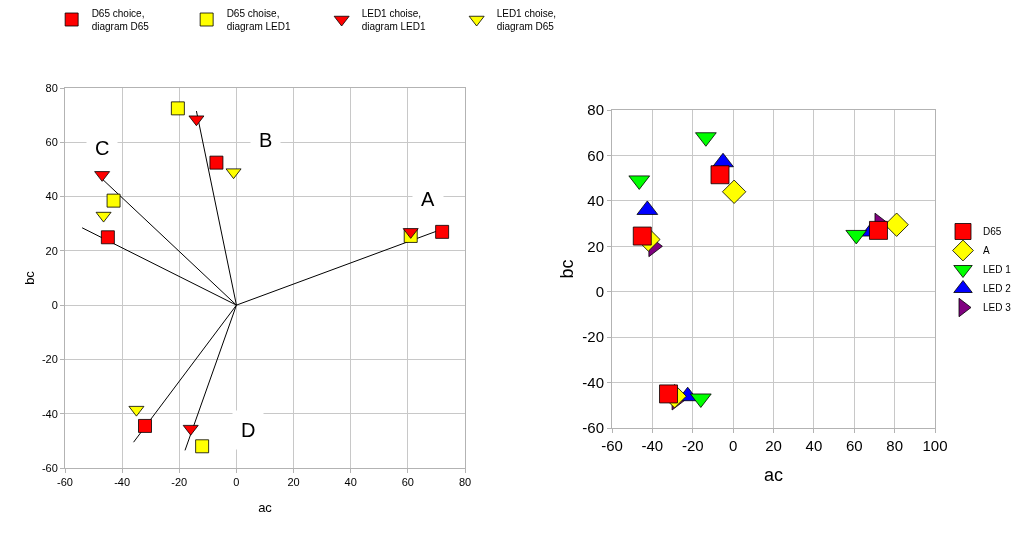 This screenshot has width=1033, height=539. I want to click on legend-label: LED 1, so click(997, 270).